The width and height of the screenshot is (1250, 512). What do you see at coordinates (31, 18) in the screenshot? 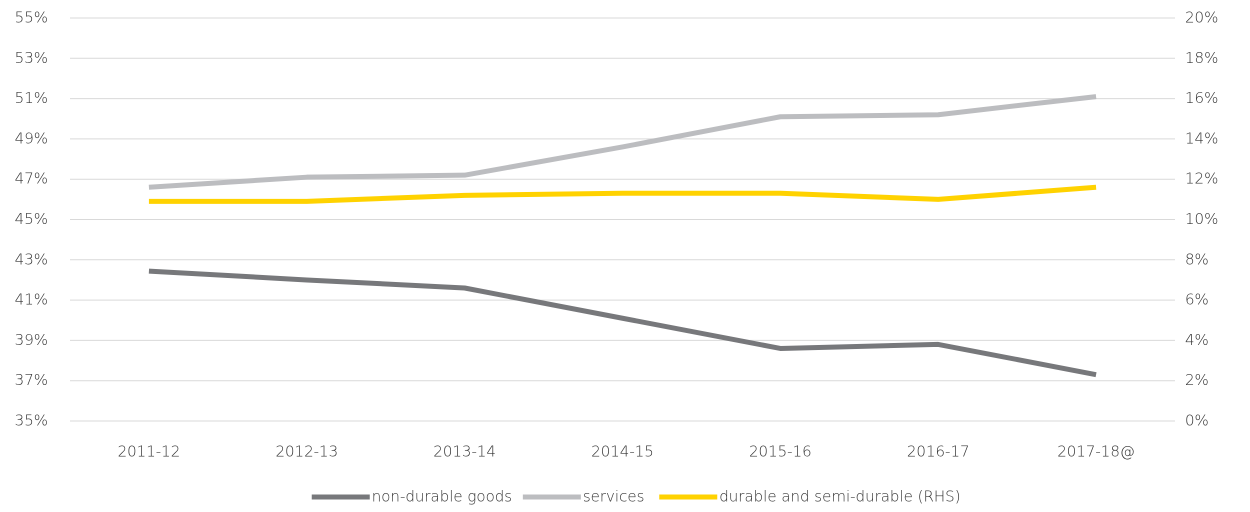
I see `y-tick-label: 55%` at bounding box center [31, 18].